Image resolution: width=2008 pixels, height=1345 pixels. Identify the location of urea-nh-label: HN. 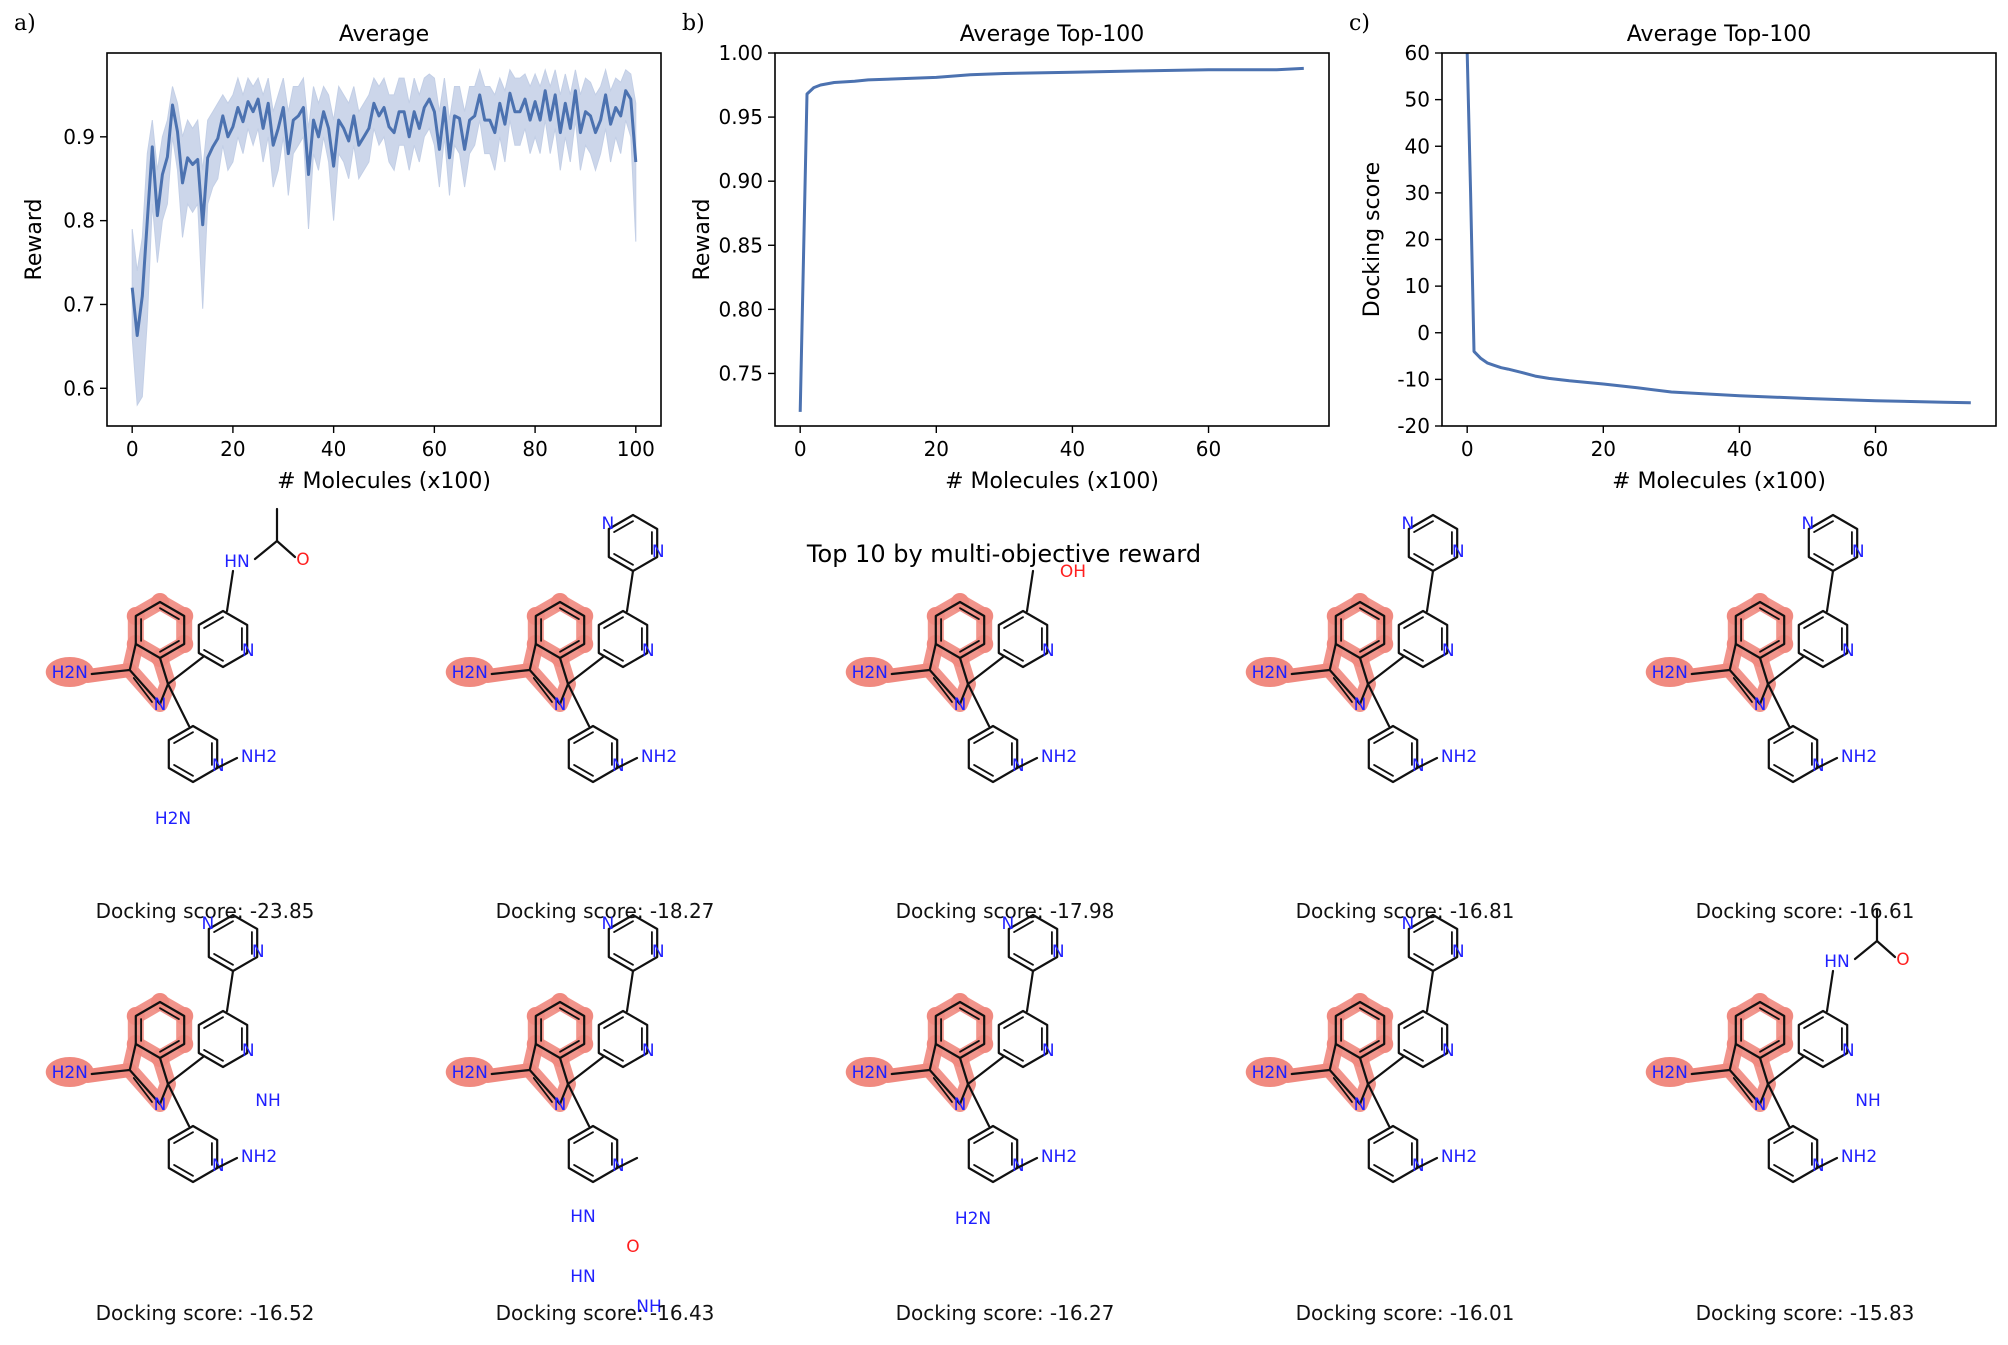
(583, 1277).